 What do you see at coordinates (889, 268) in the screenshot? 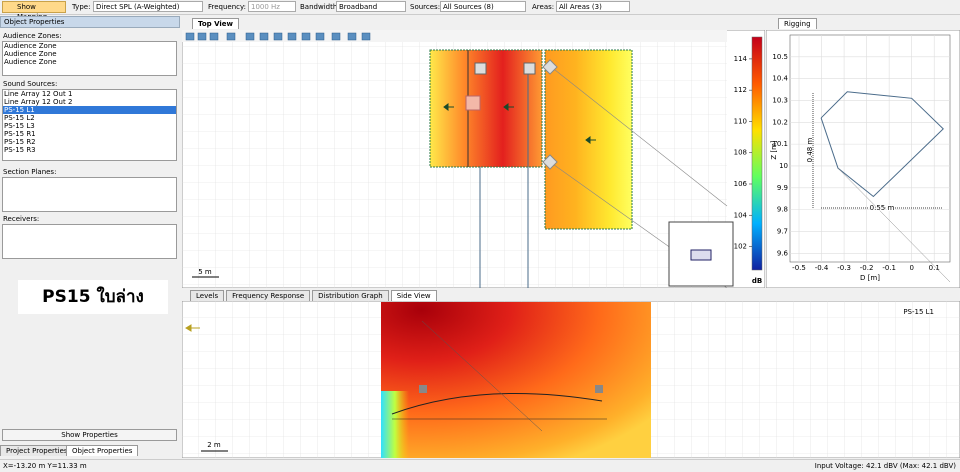
I see `x-tick-label: -0.1` at bounding box center [889, 268].